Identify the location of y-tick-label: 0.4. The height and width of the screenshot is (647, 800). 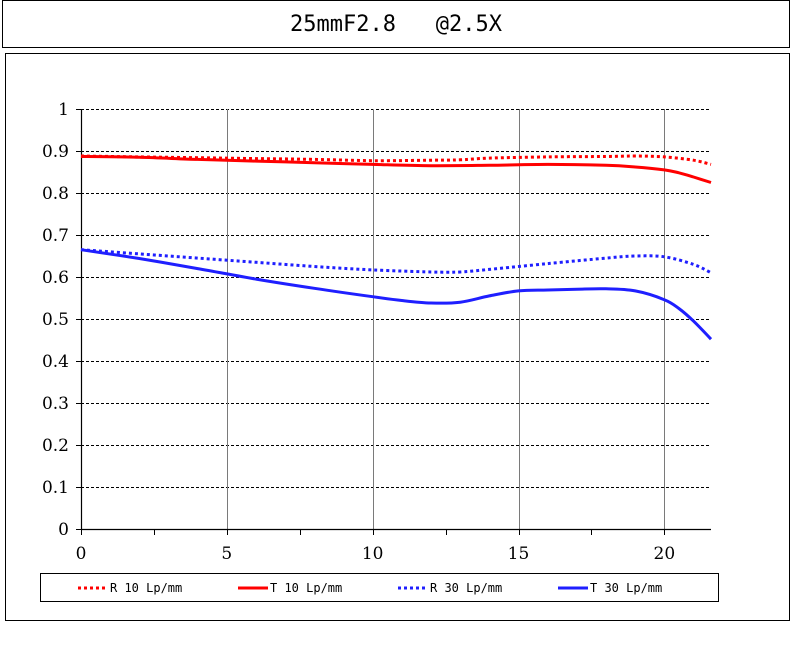
(55, 362).